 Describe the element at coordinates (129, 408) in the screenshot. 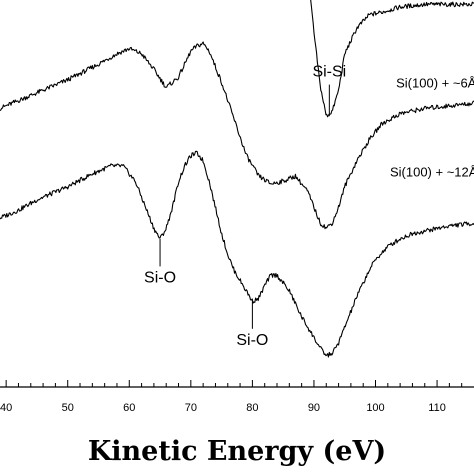

I see `x-tick-label: 60` at that location.